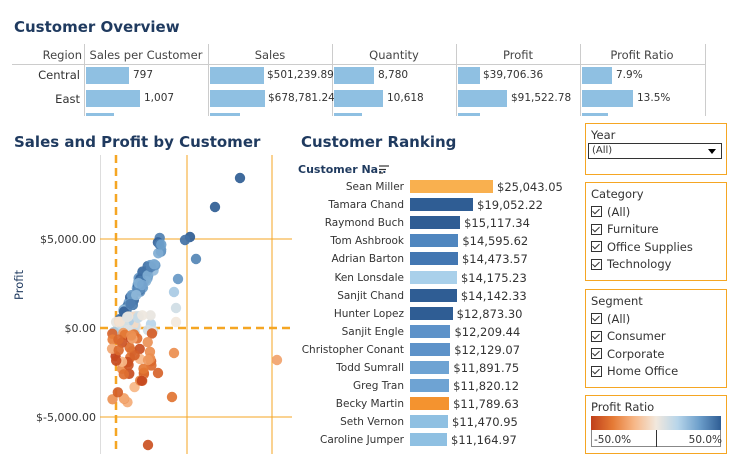 The width and height of the screenshot is (736, 454). I want to click on header-region: Region, so click(62, 55).